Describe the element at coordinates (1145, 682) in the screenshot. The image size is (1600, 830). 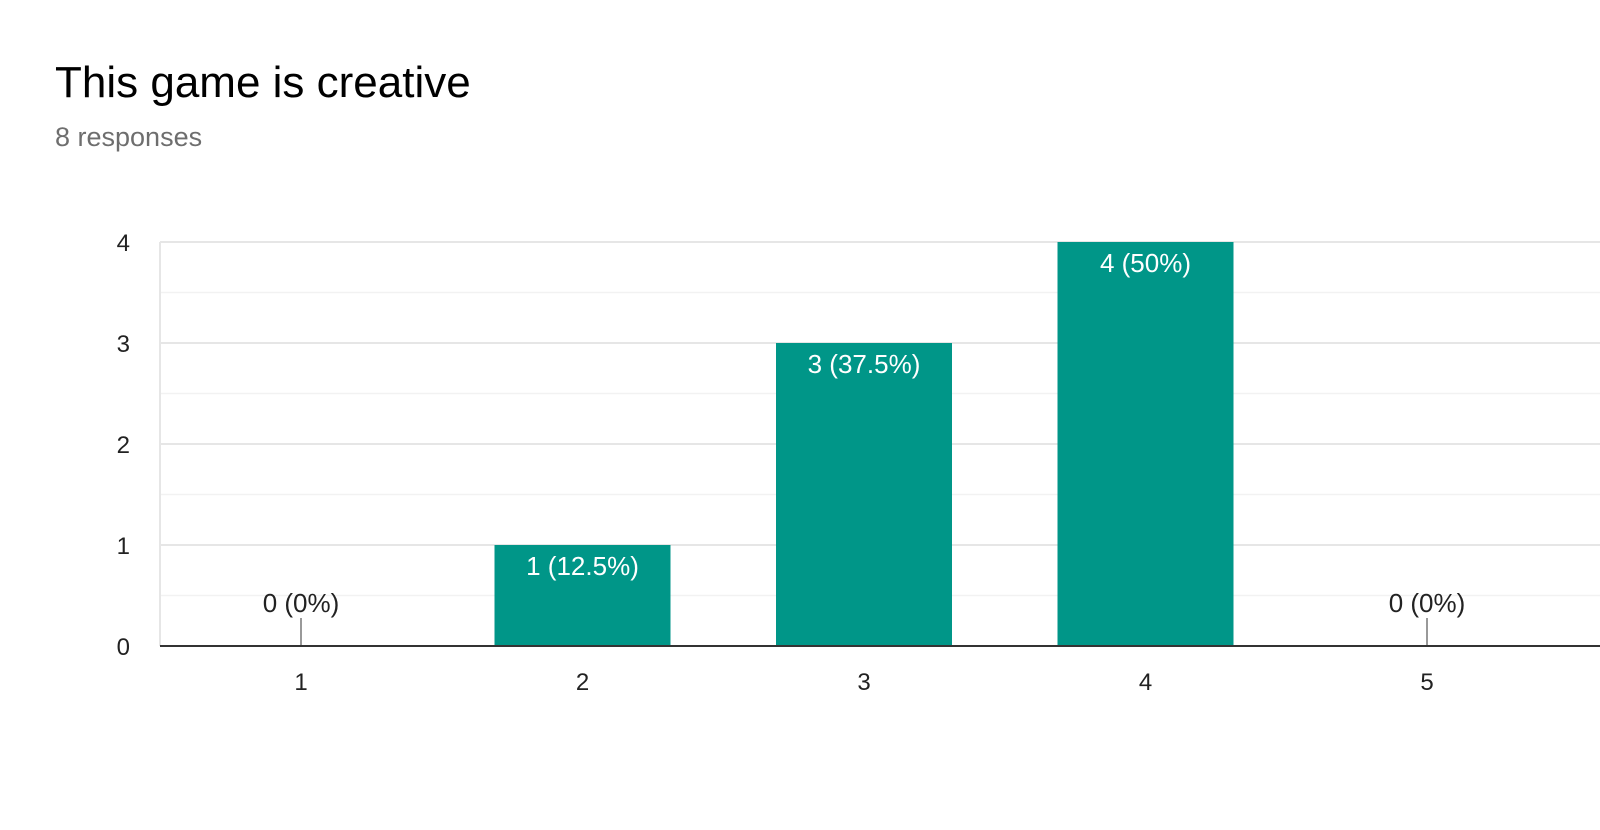
I see `x-tick-label: 4` at that location.